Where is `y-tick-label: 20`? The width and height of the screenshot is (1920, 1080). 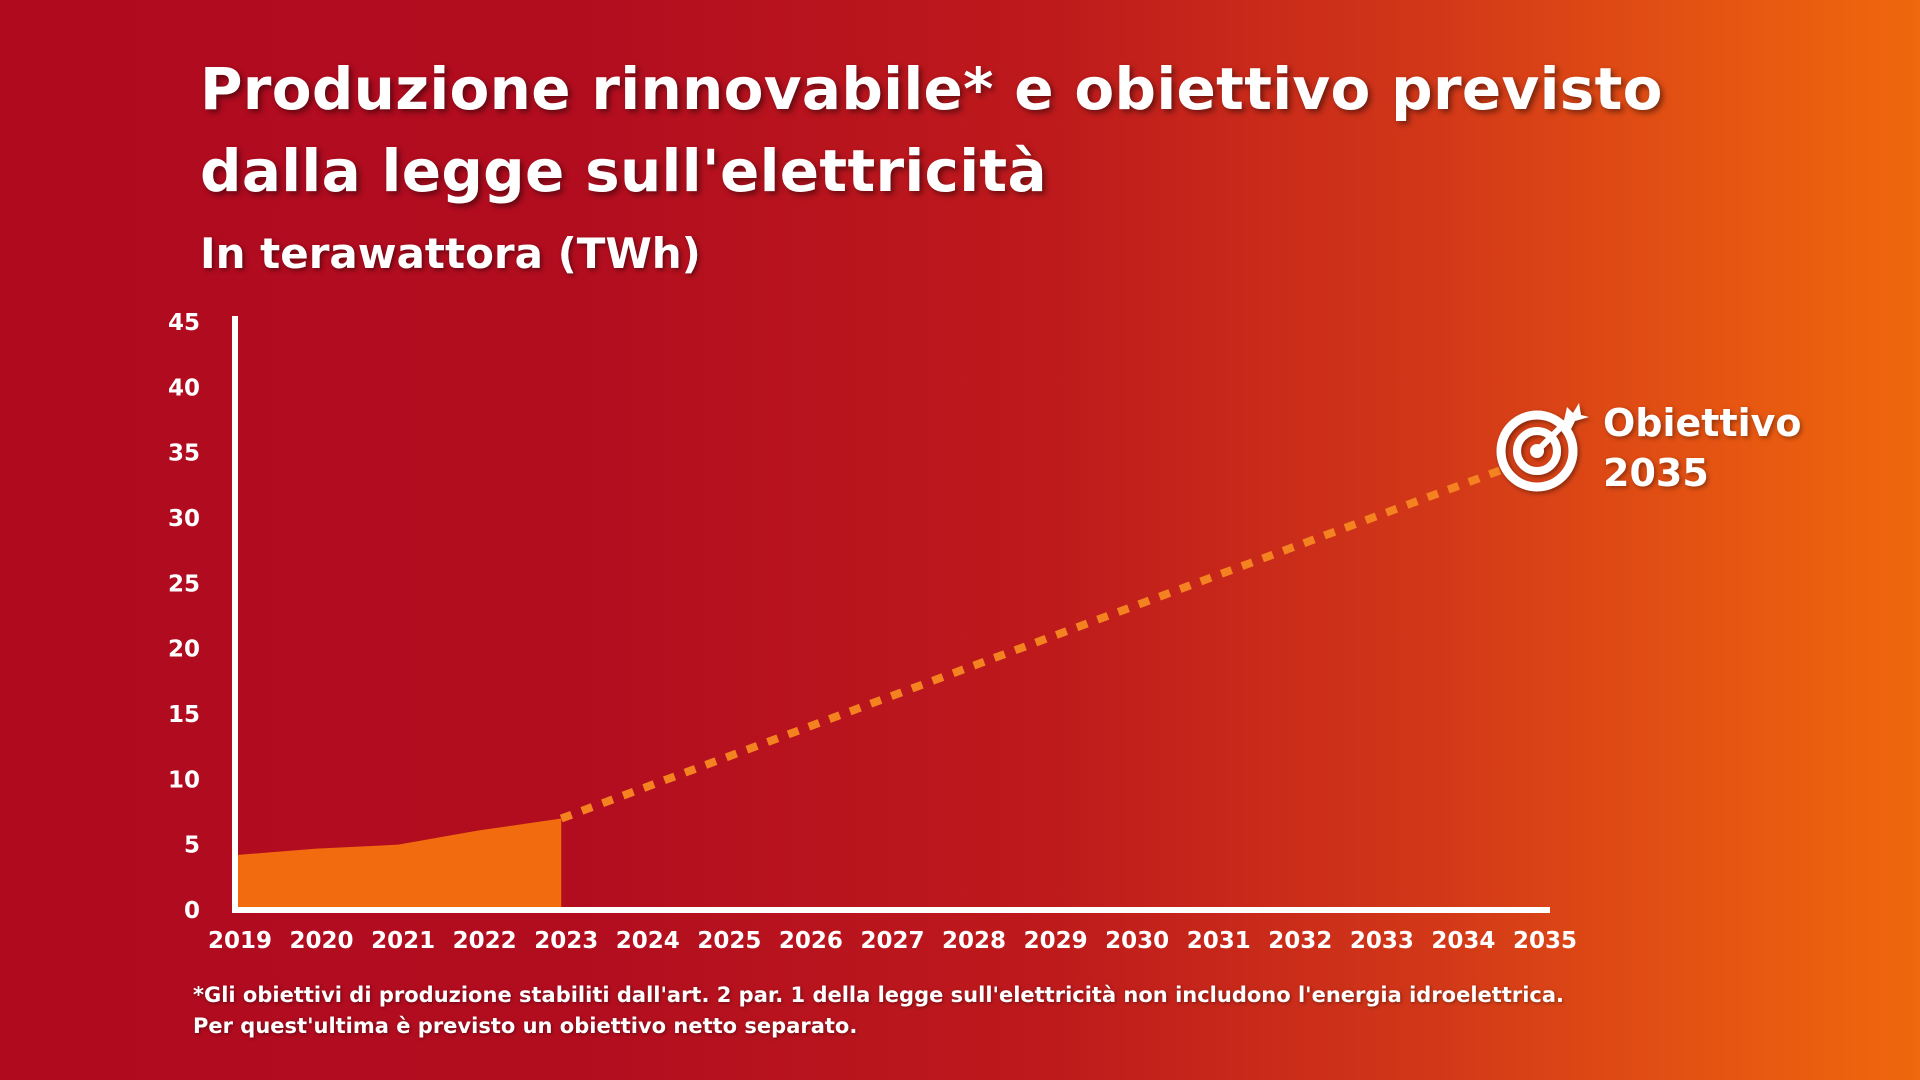
y-tick-label: 20 is located at coordinates (184, 650).